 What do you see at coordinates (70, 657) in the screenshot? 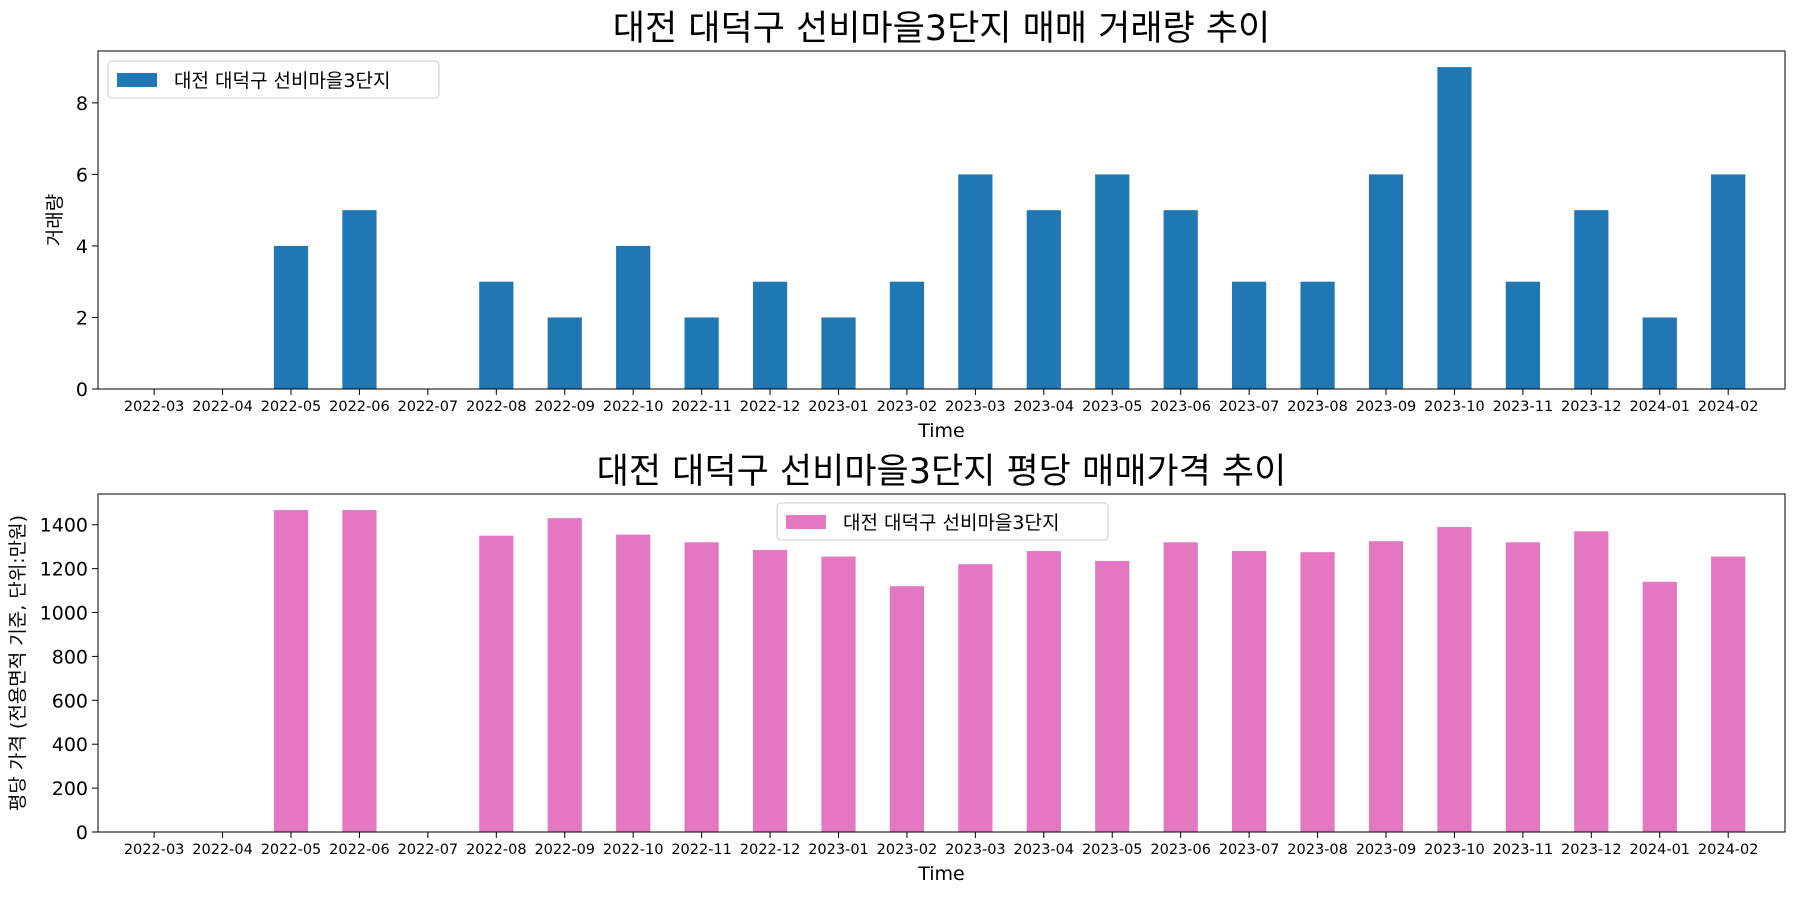
I see `y-tick-label: 800` at bounding box center [70, 657].